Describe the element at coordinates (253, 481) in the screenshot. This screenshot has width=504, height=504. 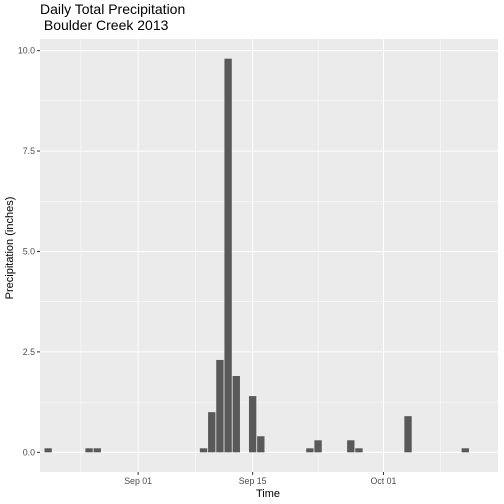
I see `x-tick-label: Sep 15` at that location.